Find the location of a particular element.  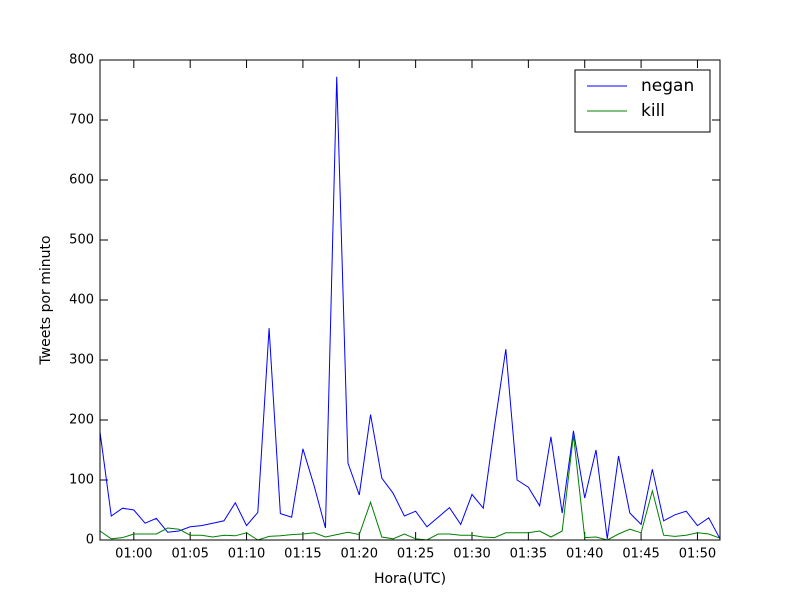

x-axis-label: Hora(UTC) is located at coordinates (410, 579).